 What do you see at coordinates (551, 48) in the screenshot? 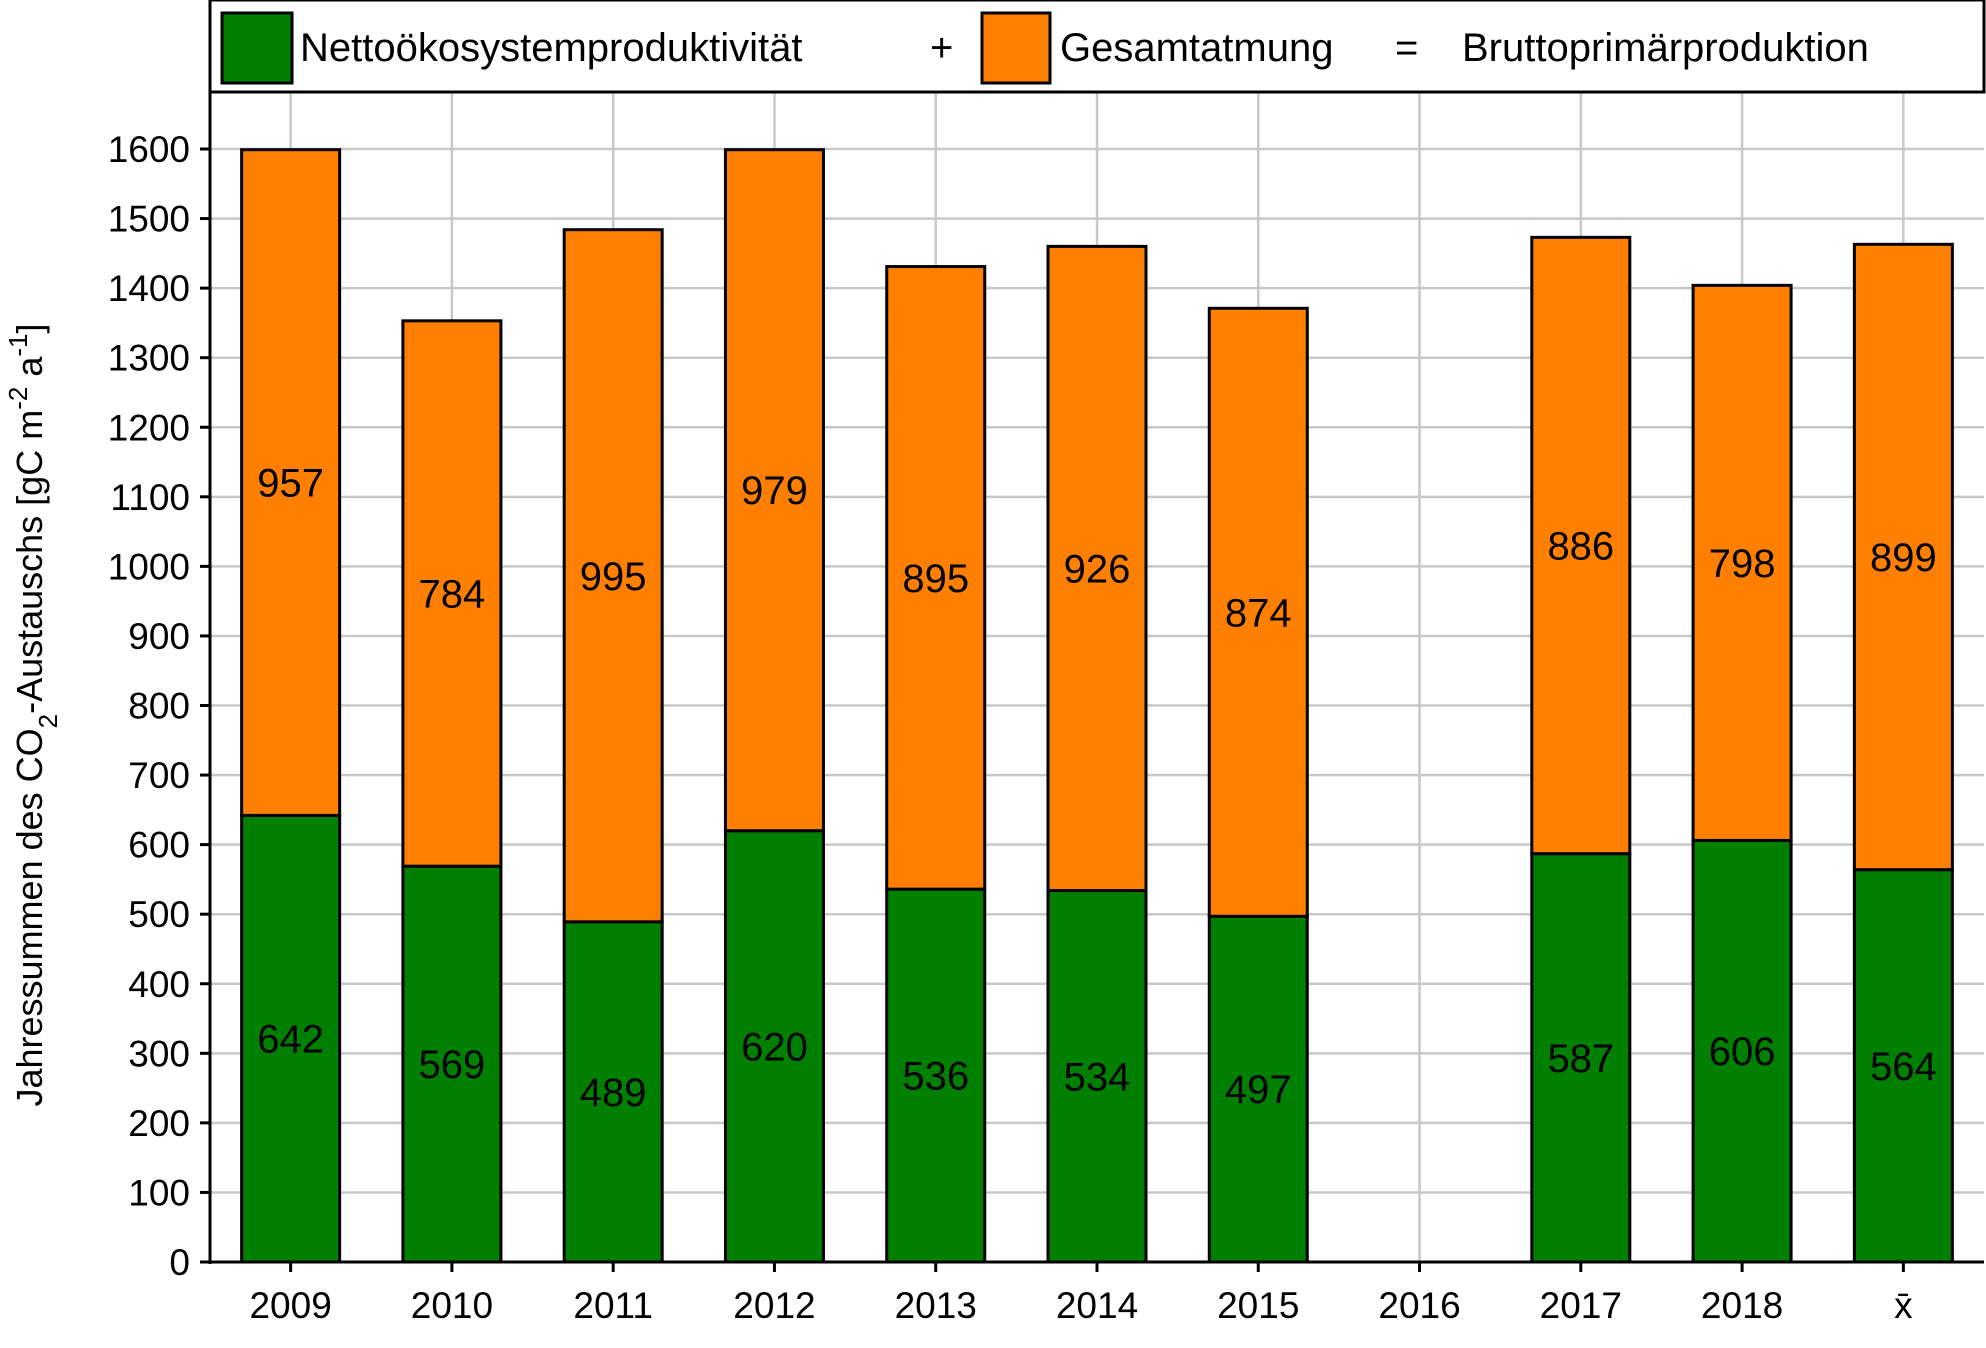
I see `legend-label-nep: Nettoökosystemproduktivität` at bounding box center [551, 48].